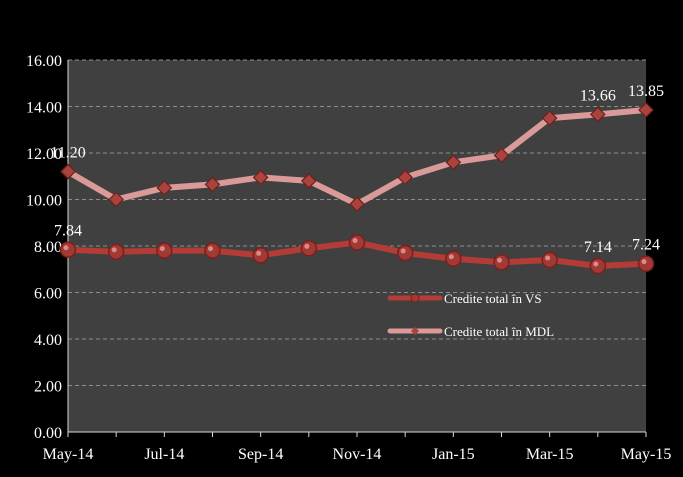 The image size is (683, 477). What do you see at coordinates (646, 454) in the screenshot?
I see `x-tick-label: May-15` at bounding box center [646, 454].